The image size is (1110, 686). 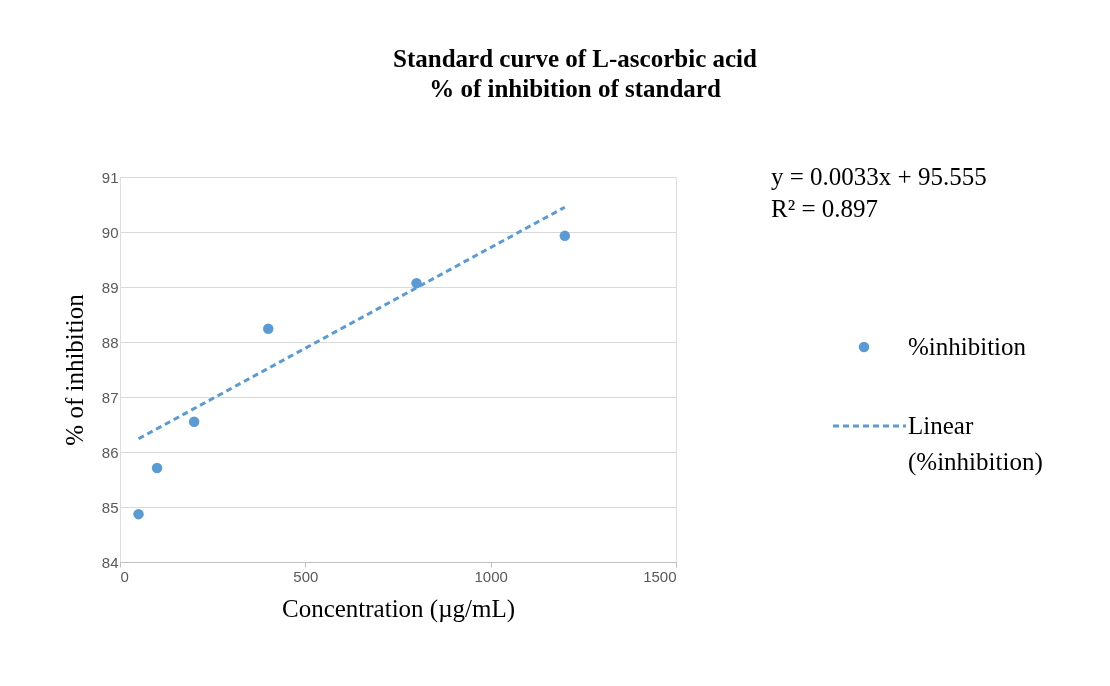 I want to click on text: % of inhibition of standard, so click(x=575, y=88).